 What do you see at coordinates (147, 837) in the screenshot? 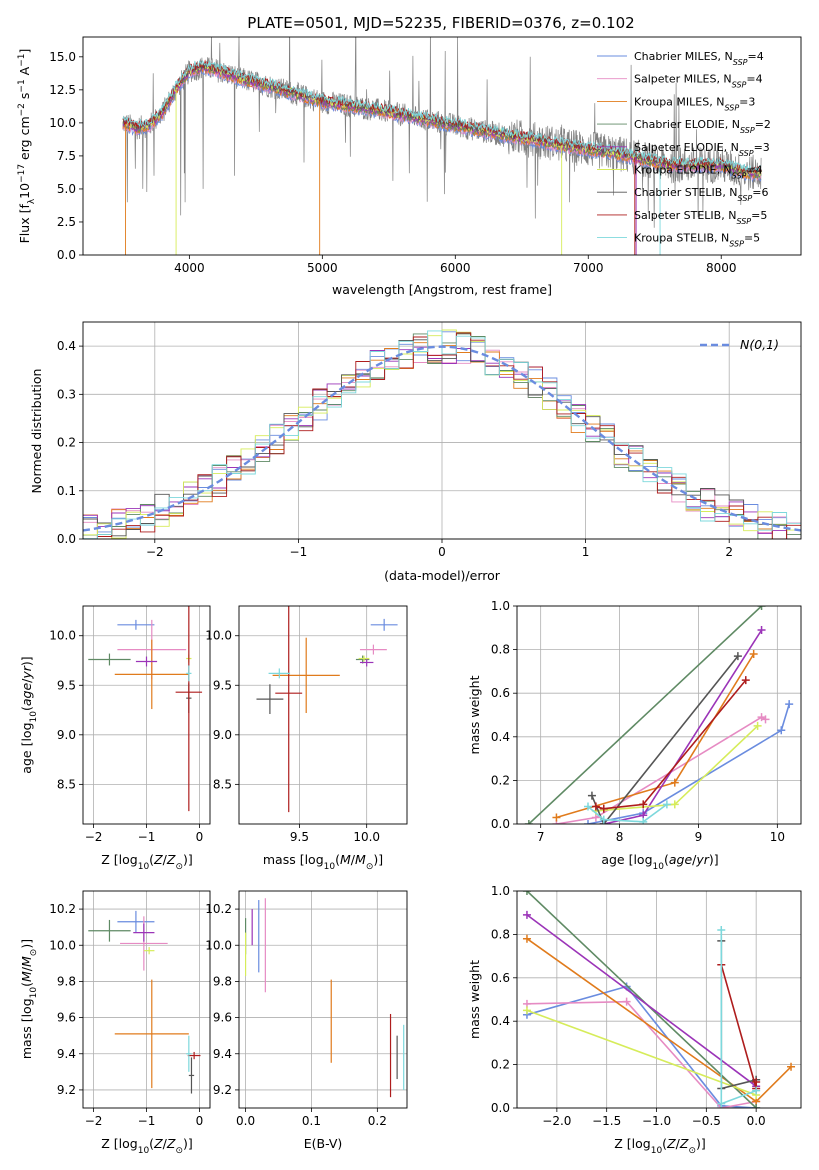
I see `age_vs_Z-xtick-label: −1` at bounding box center [147, 837].